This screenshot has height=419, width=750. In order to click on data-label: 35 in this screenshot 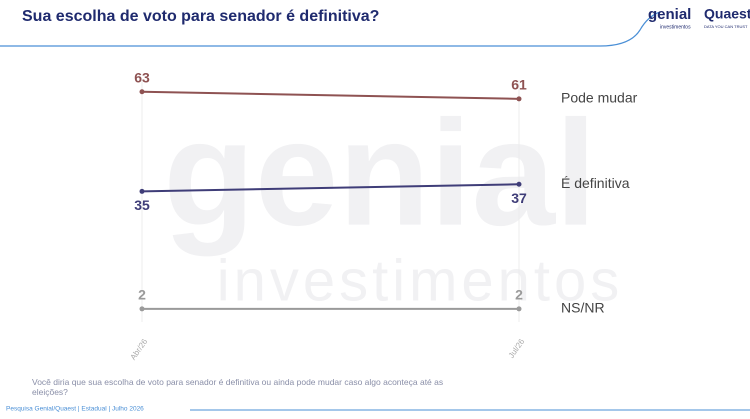, I will do `click(142, 205)`.